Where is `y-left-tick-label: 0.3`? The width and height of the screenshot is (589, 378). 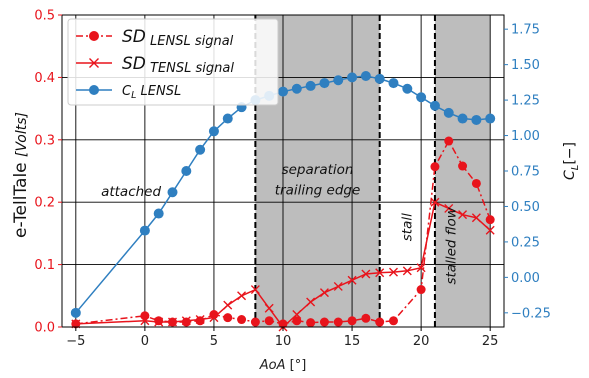
y-left-tick-label: 0.3 is located at coordinates (44, 140).